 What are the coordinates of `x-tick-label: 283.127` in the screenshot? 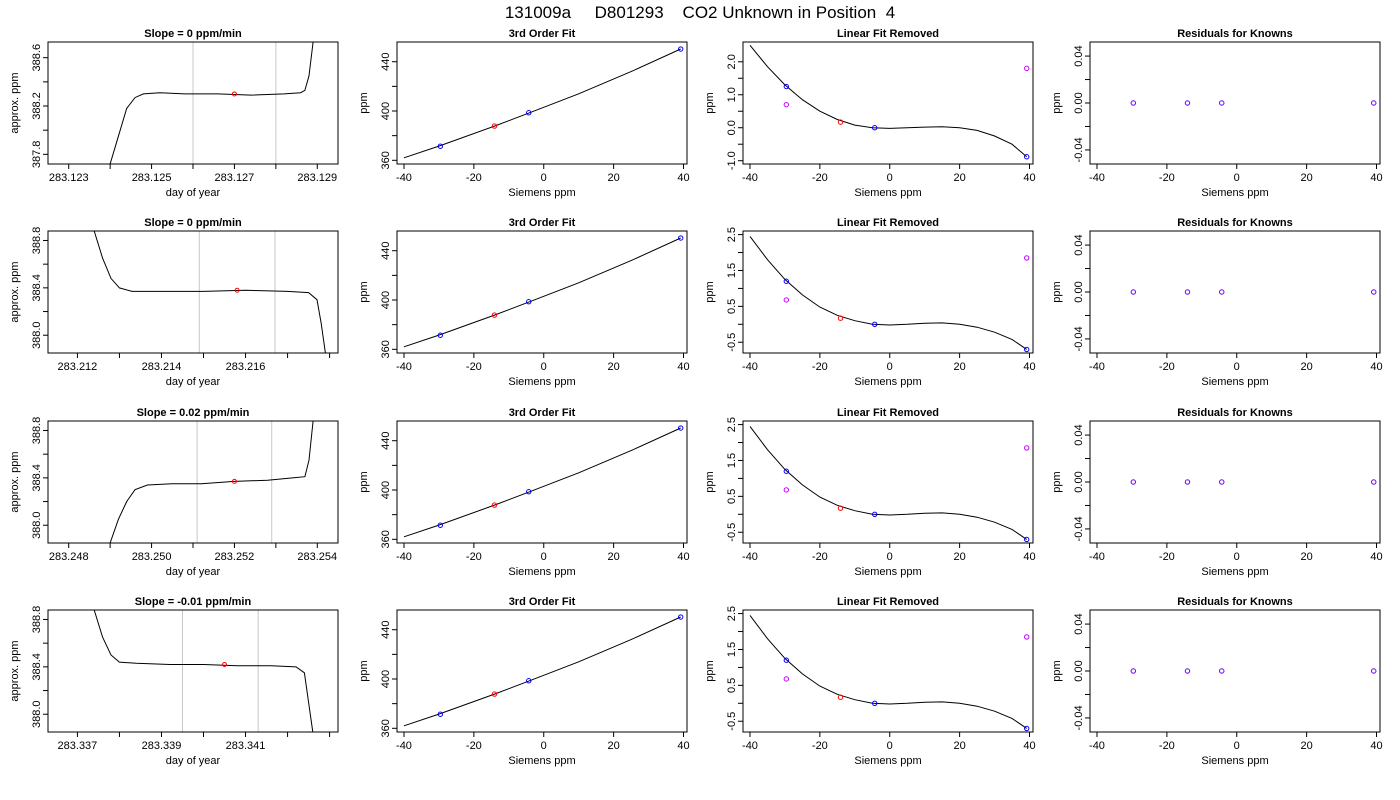 It's located at (235, 178).